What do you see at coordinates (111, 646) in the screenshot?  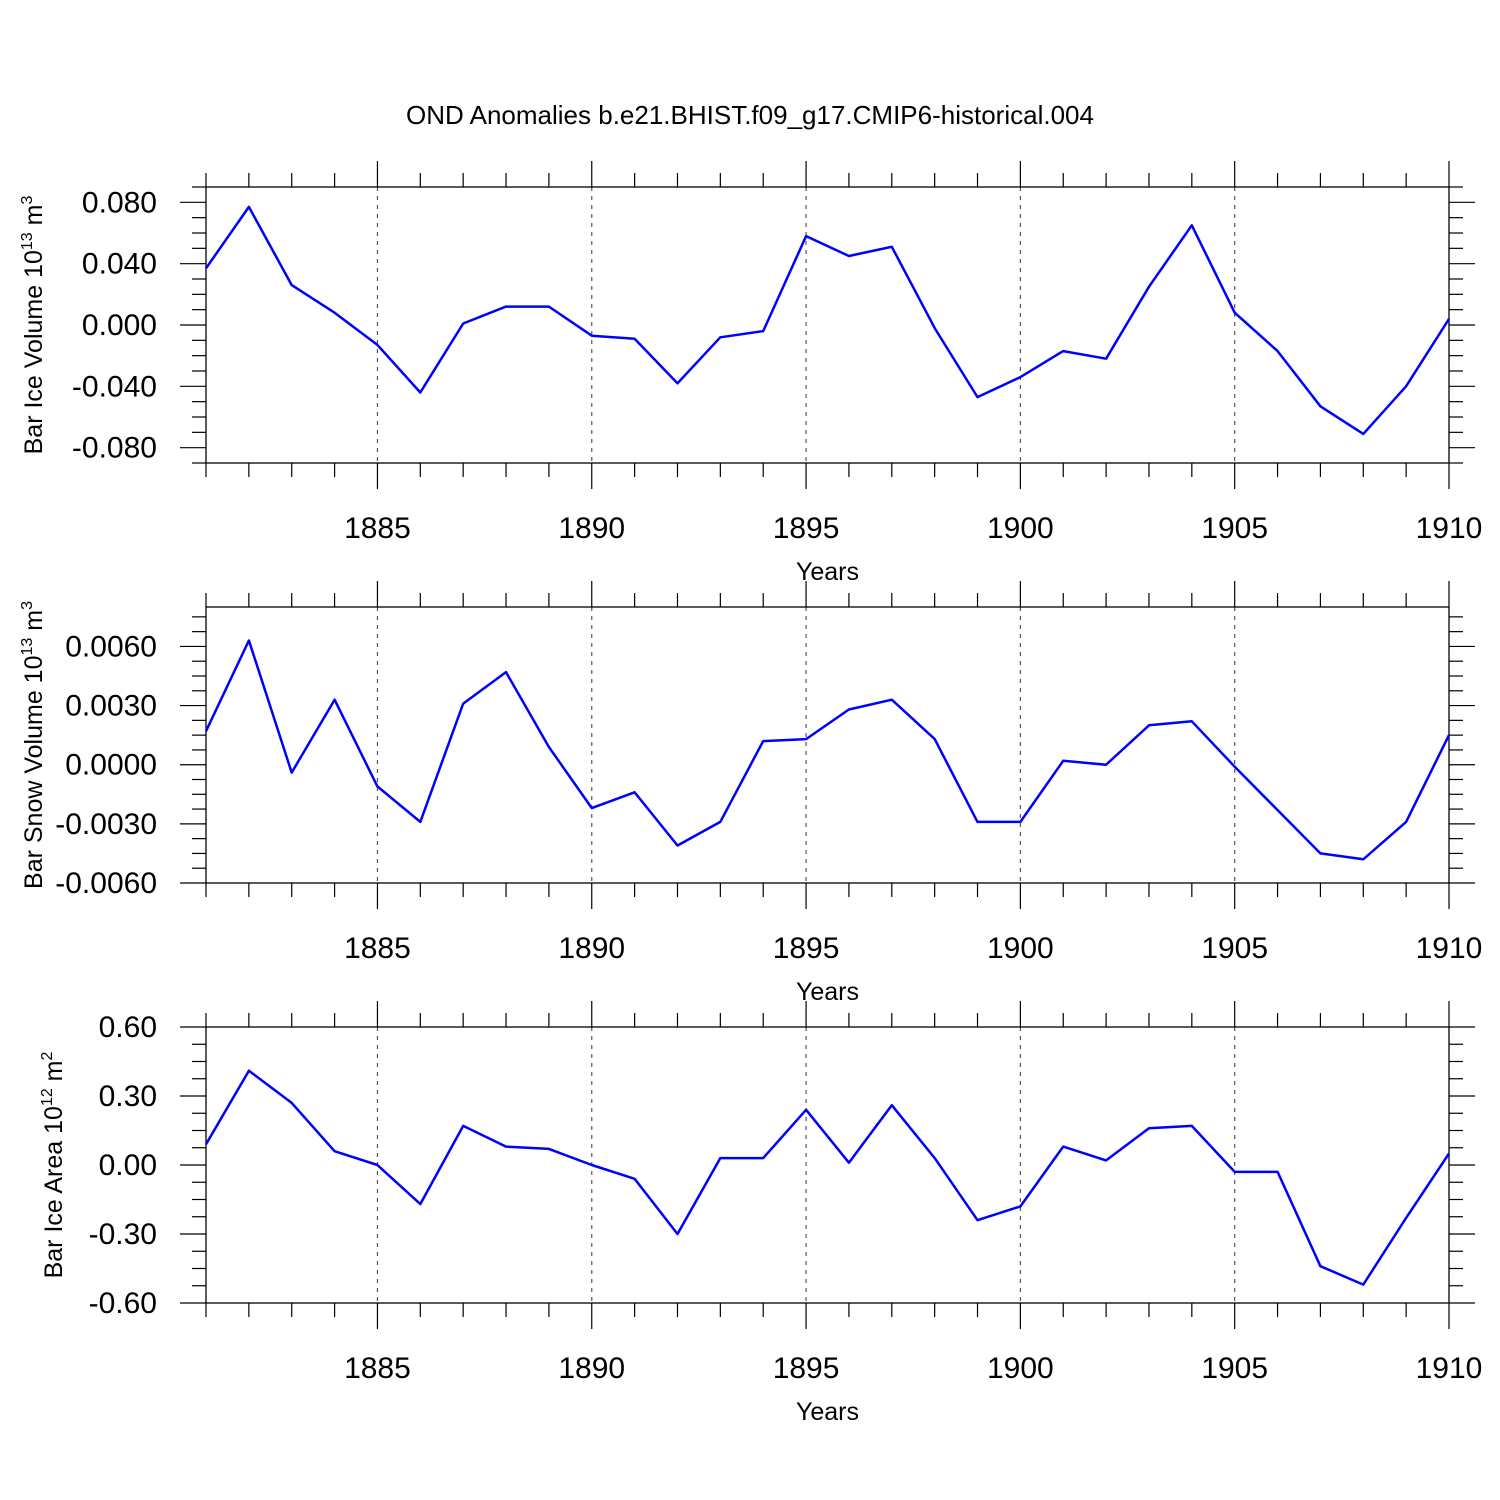 I see `y-tick-label: 0.0060` at bounding box center [111, 646].